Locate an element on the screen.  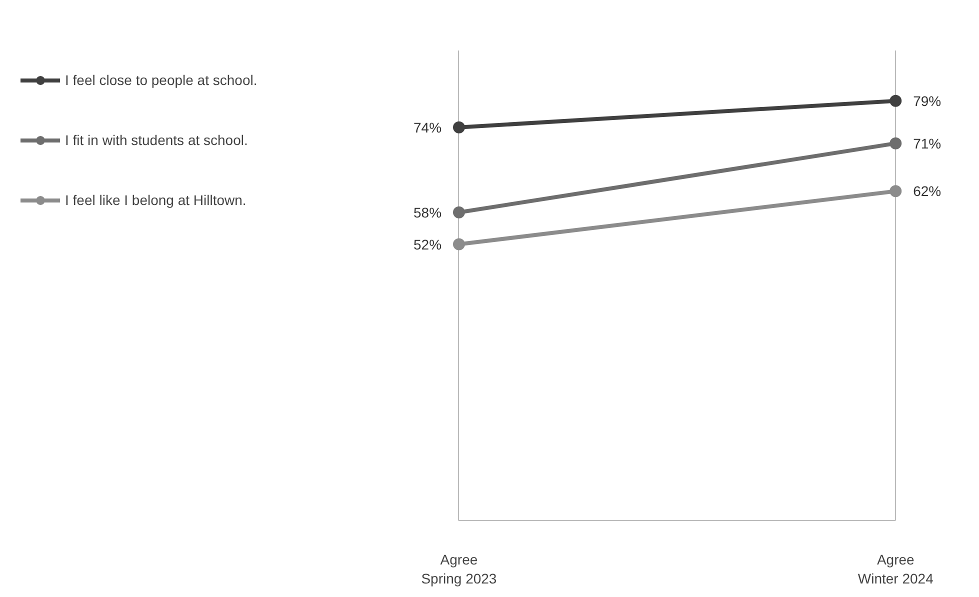
data-label: 58% is located at coordinates (428, 212).